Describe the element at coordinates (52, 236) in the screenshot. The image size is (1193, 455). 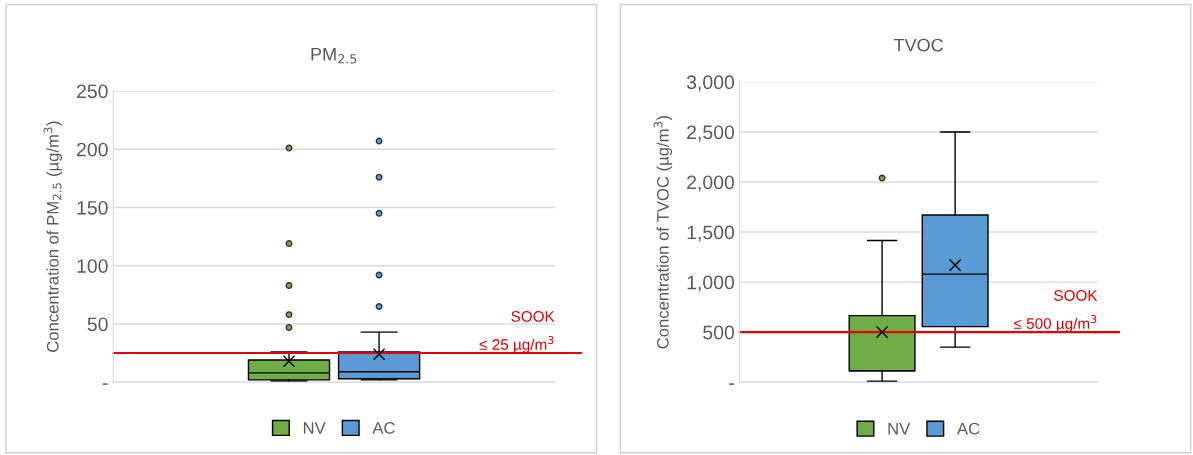
I see `y-axis-title: Concentration of PM$_{2.5}$ (µg/m$^{3}$)` at that location.